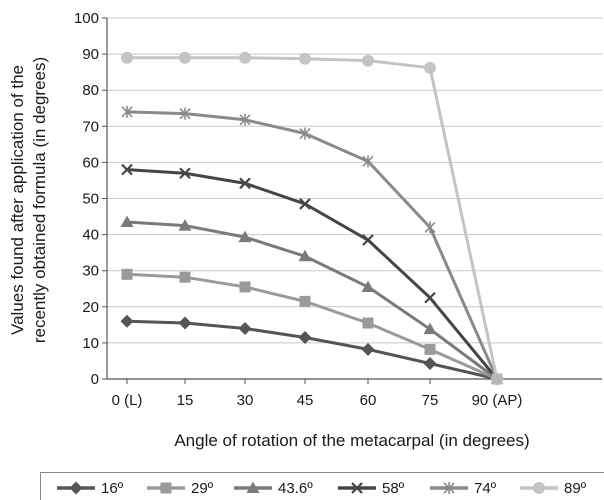  Describe the element at coordinates (185, 400) in the screenshot. I see `x-tick-label-1: 15` at that location.